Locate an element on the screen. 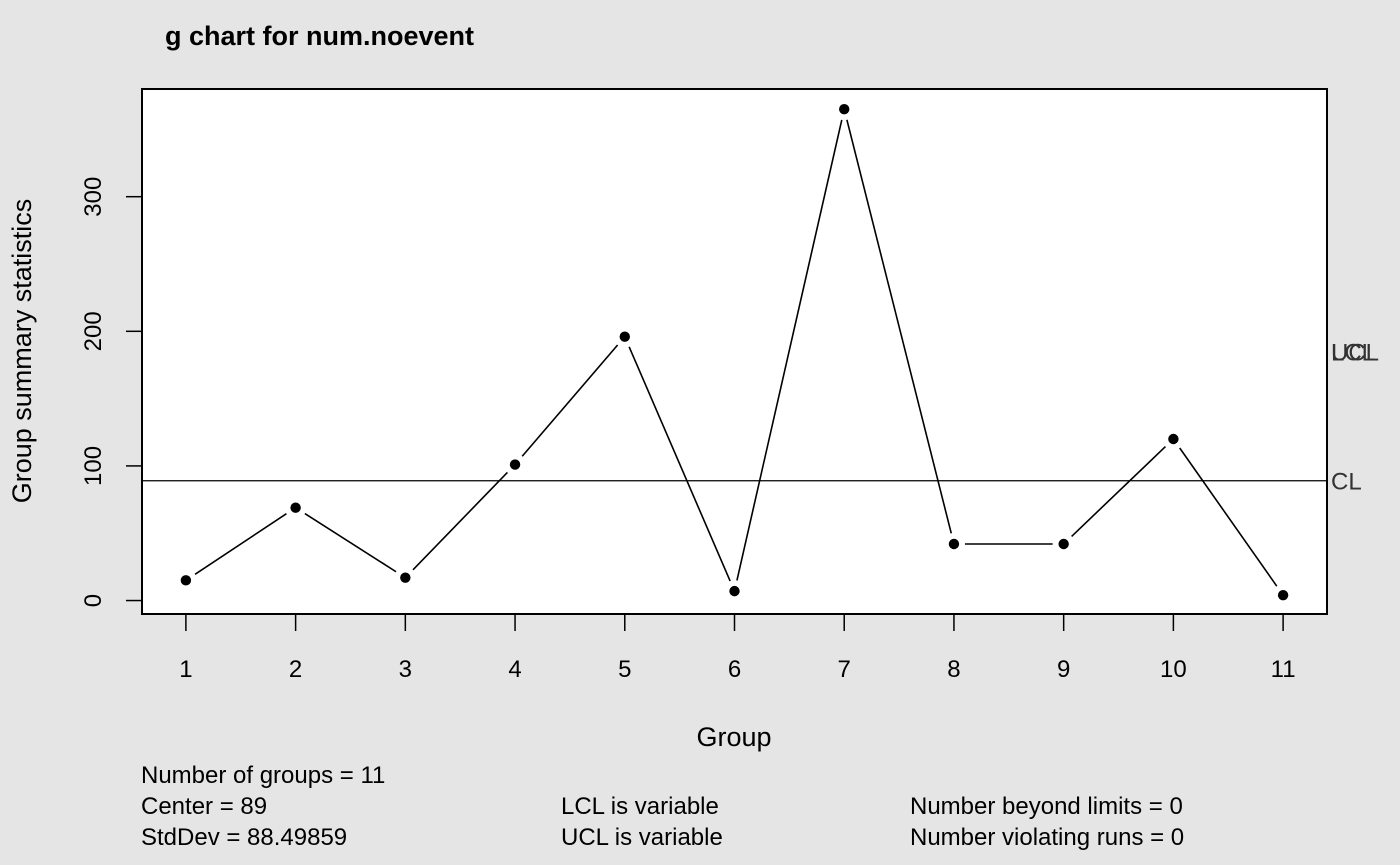 This screenshot has height=865, width=1400. x-tick-label: 5 is located at coordinates (624, 669).